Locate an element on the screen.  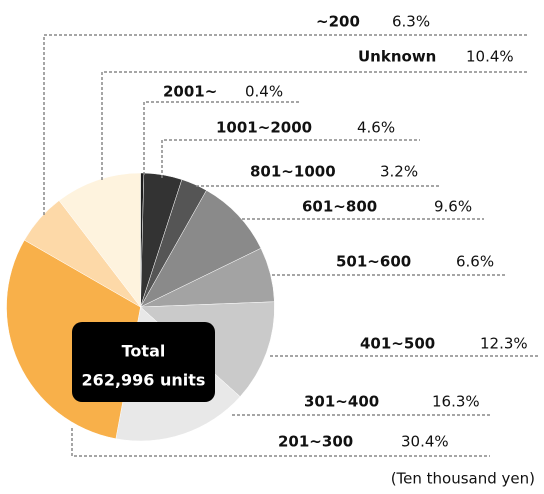
category-label: 601~800 is located at coordinates (339, 207).